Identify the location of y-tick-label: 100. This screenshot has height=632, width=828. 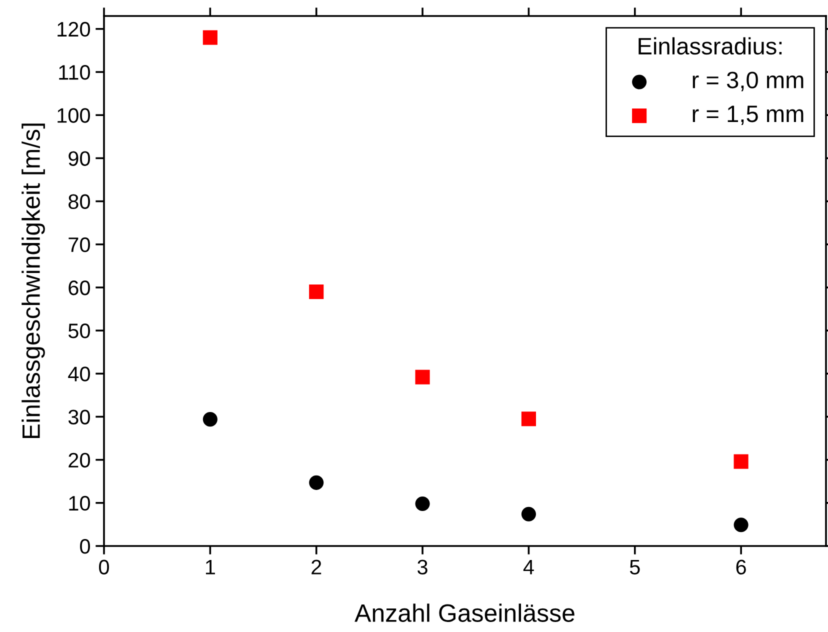
(74, 115).